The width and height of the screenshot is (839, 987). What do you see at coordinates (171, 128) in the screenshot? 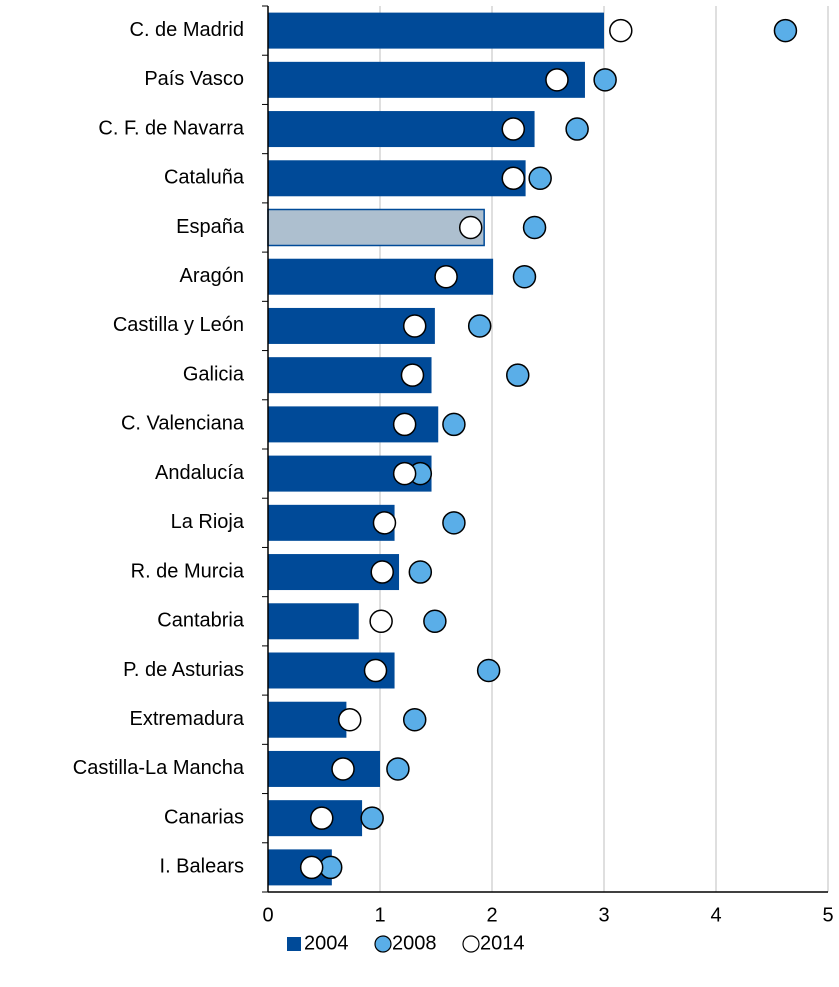
I see `y-tick-label: C. F. de Navarra` at bounding box center [171, 128].